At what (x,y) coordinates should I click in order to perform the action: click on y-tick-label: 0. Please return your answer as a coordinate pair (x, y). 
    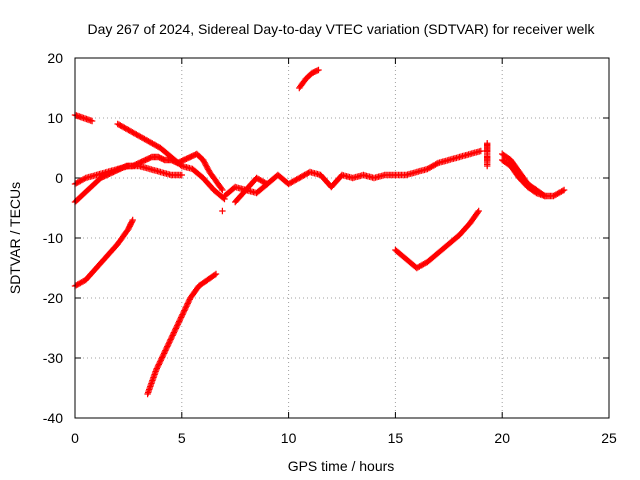
    Looking at the image, I should click on (59, 178).